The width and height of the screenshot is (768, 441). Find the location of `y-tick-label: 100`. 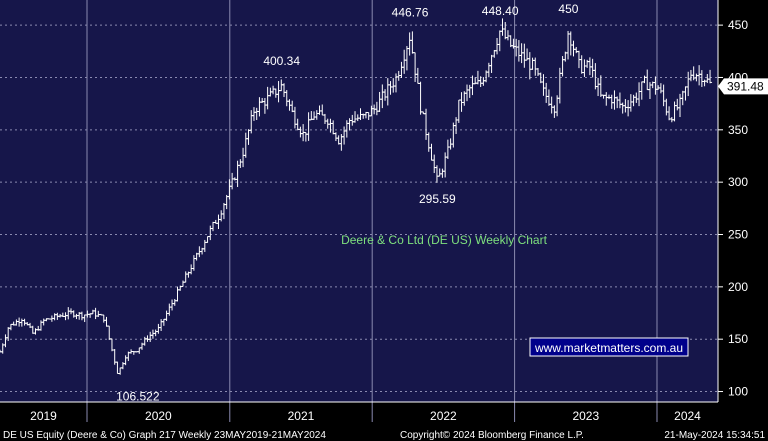

y-tick-label: 100 is located at coordinates (738, 392).